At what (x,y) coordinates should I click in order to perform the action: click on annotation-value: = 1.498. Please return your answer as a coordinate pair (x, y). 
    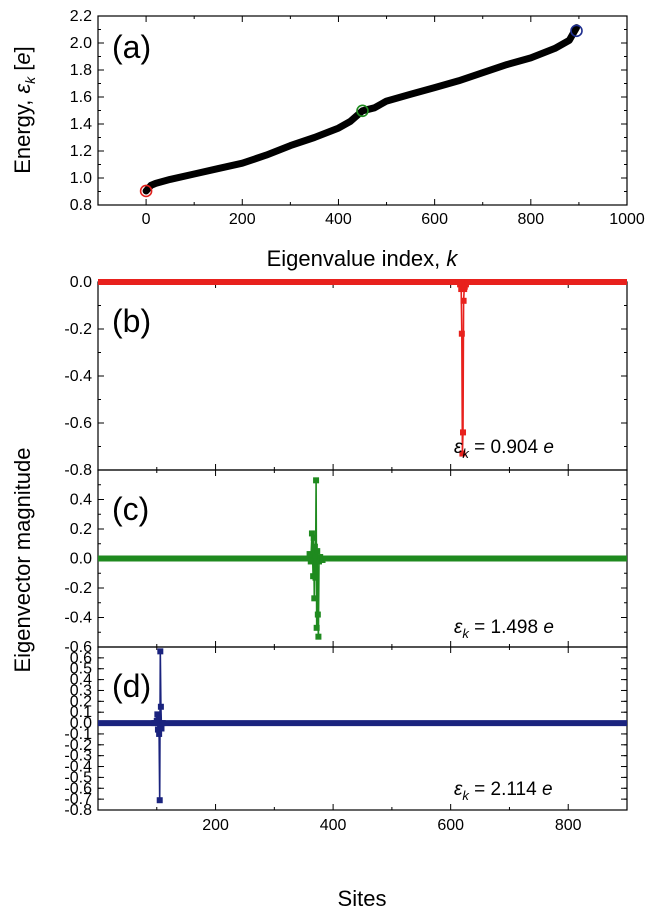
    Looking at the image, I should click on (506, 627).